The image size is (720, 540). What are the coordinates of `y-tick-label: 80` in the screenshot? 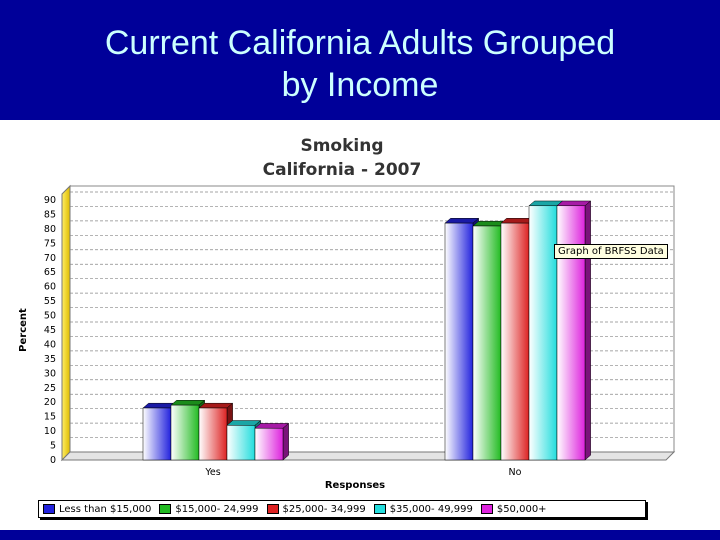 It's located at (50, 229).